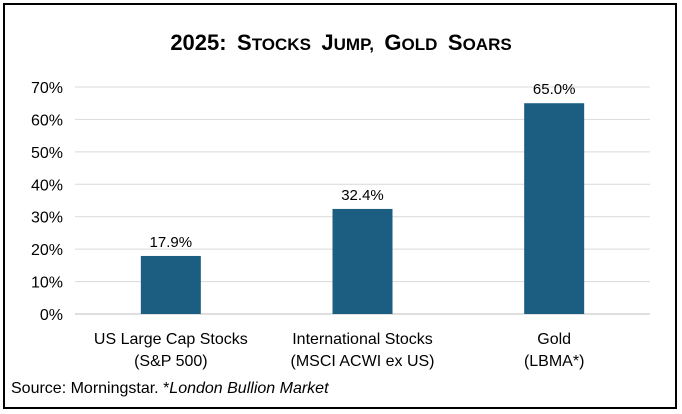  What do you see at coordinates (47, 283) in the screenshot?
I see `y-tick-label: 10%` at bounding box center [47, 283].